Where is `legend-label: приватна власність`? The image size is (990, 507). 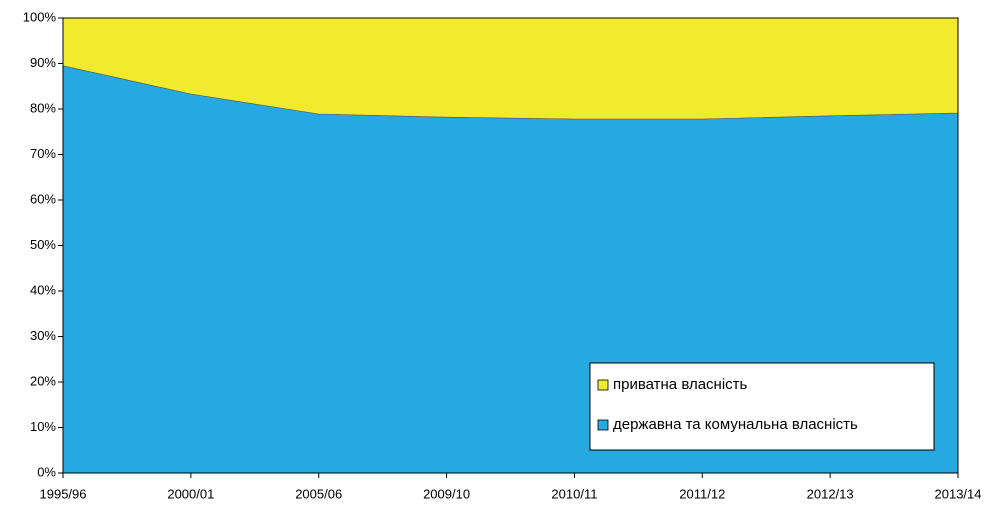 legend-label: приватна власність is located at coordinates (680, 384).